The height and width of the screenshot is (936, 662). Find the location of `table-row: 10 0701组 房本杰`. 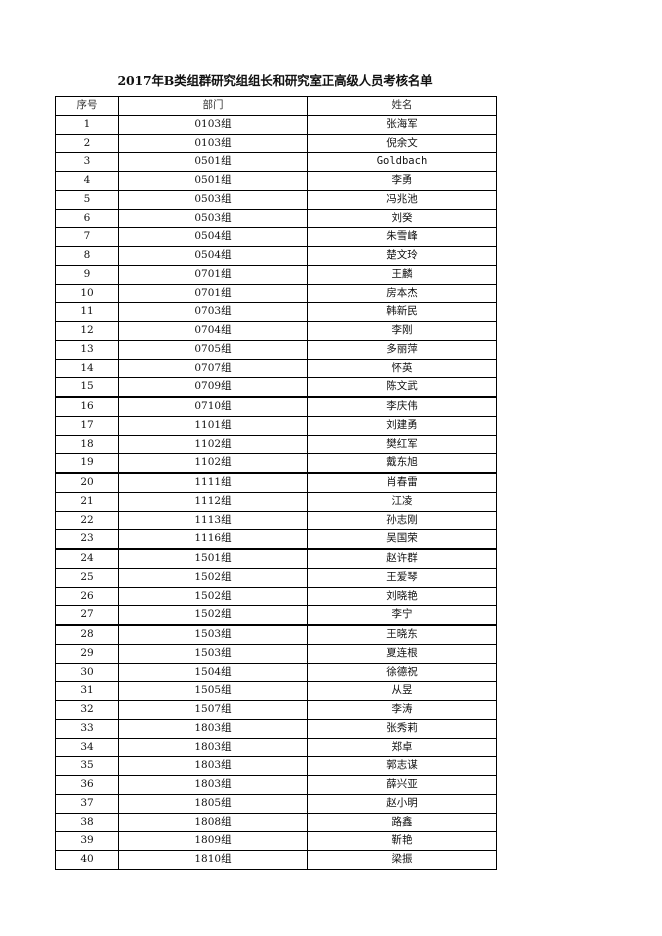

table-row: 10 0701组 房本杰 is located at coordinates (276, 293).